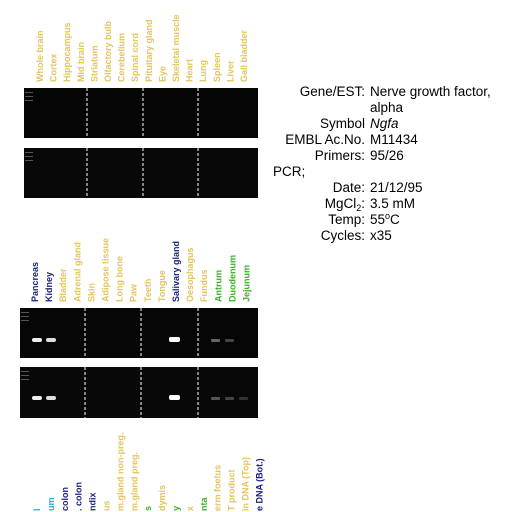 This screenshot has width=509, height=512. What do you see at coordinates (106, 270) in the screenshot?
I see `lane-label: Adipose tissue` at bounding box center [106, 270].